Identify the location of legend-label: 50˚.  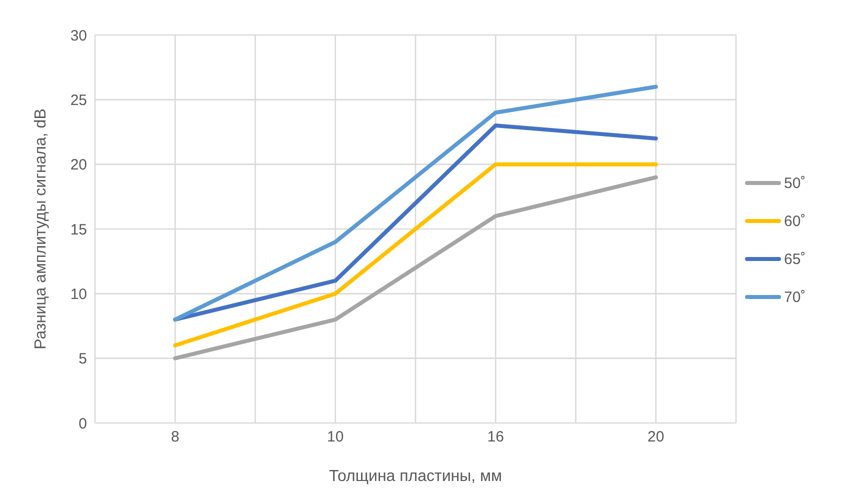
(795, 183).